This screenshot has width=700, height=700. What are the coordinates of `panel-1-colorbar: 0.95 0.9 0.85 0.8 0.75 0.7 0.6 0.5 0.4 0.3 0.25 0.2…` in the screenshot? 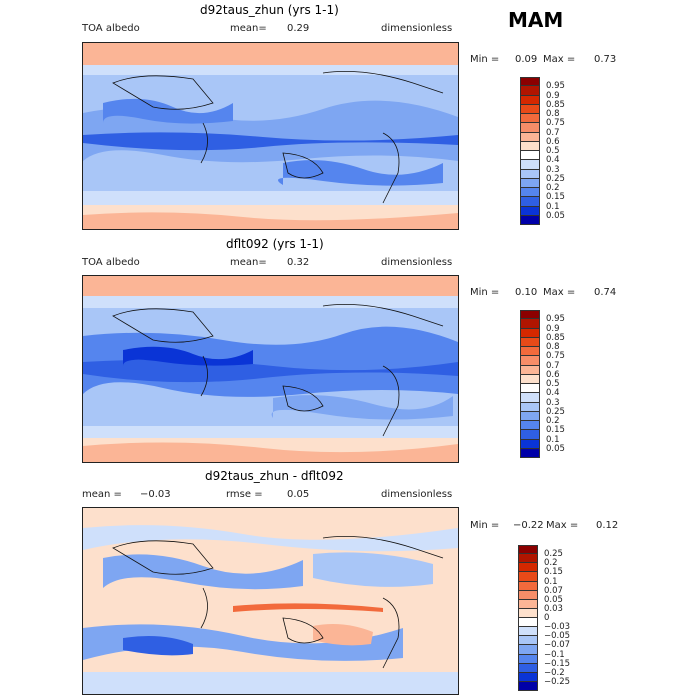 It's located at (550, 151).